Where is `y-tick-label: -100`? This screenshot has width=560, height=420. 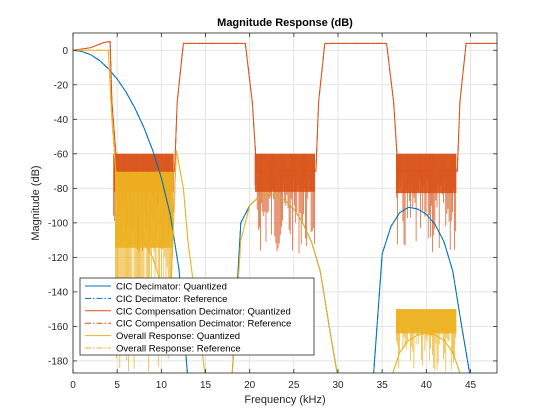 y-tick-label: -100 is located at coordinates (58, 223).